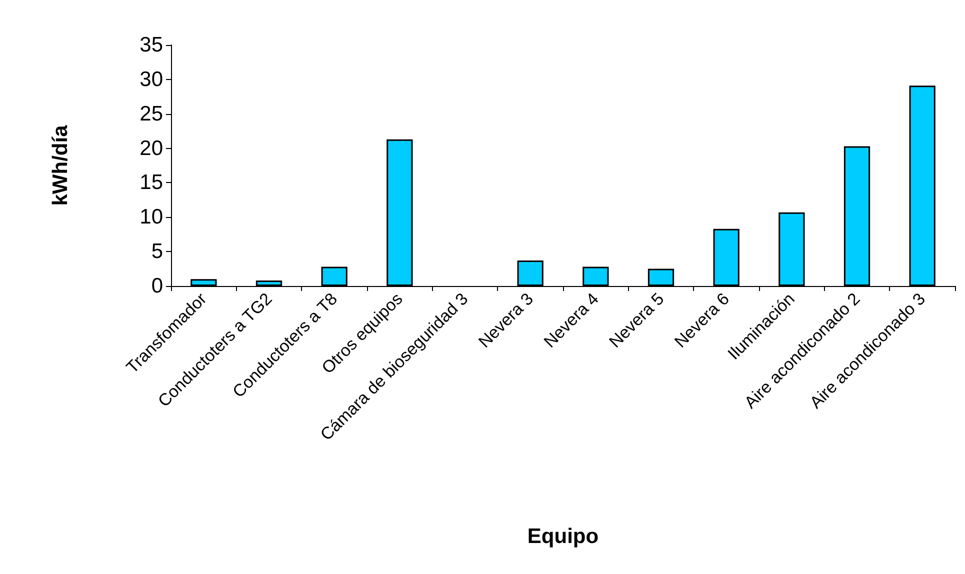  What do you see at coordinates (60, 165) in the screenshot?
I see `y-axis-title: kWh/día` at bounding box center [60, 165].